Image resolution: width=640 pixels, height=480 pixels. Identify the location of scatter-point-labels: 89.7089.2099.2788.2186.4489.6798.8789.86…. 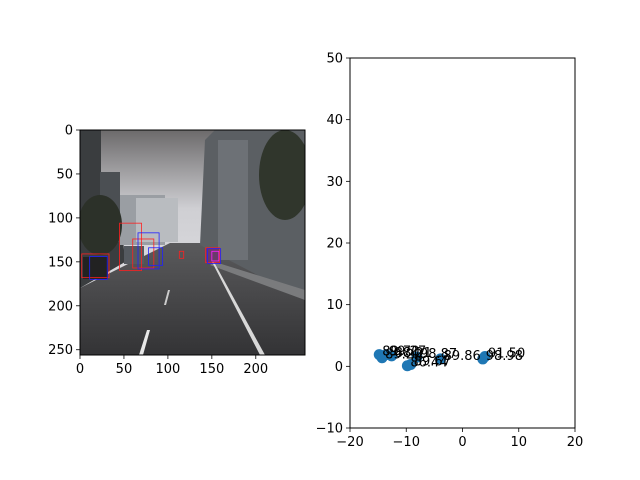
(453, 358).